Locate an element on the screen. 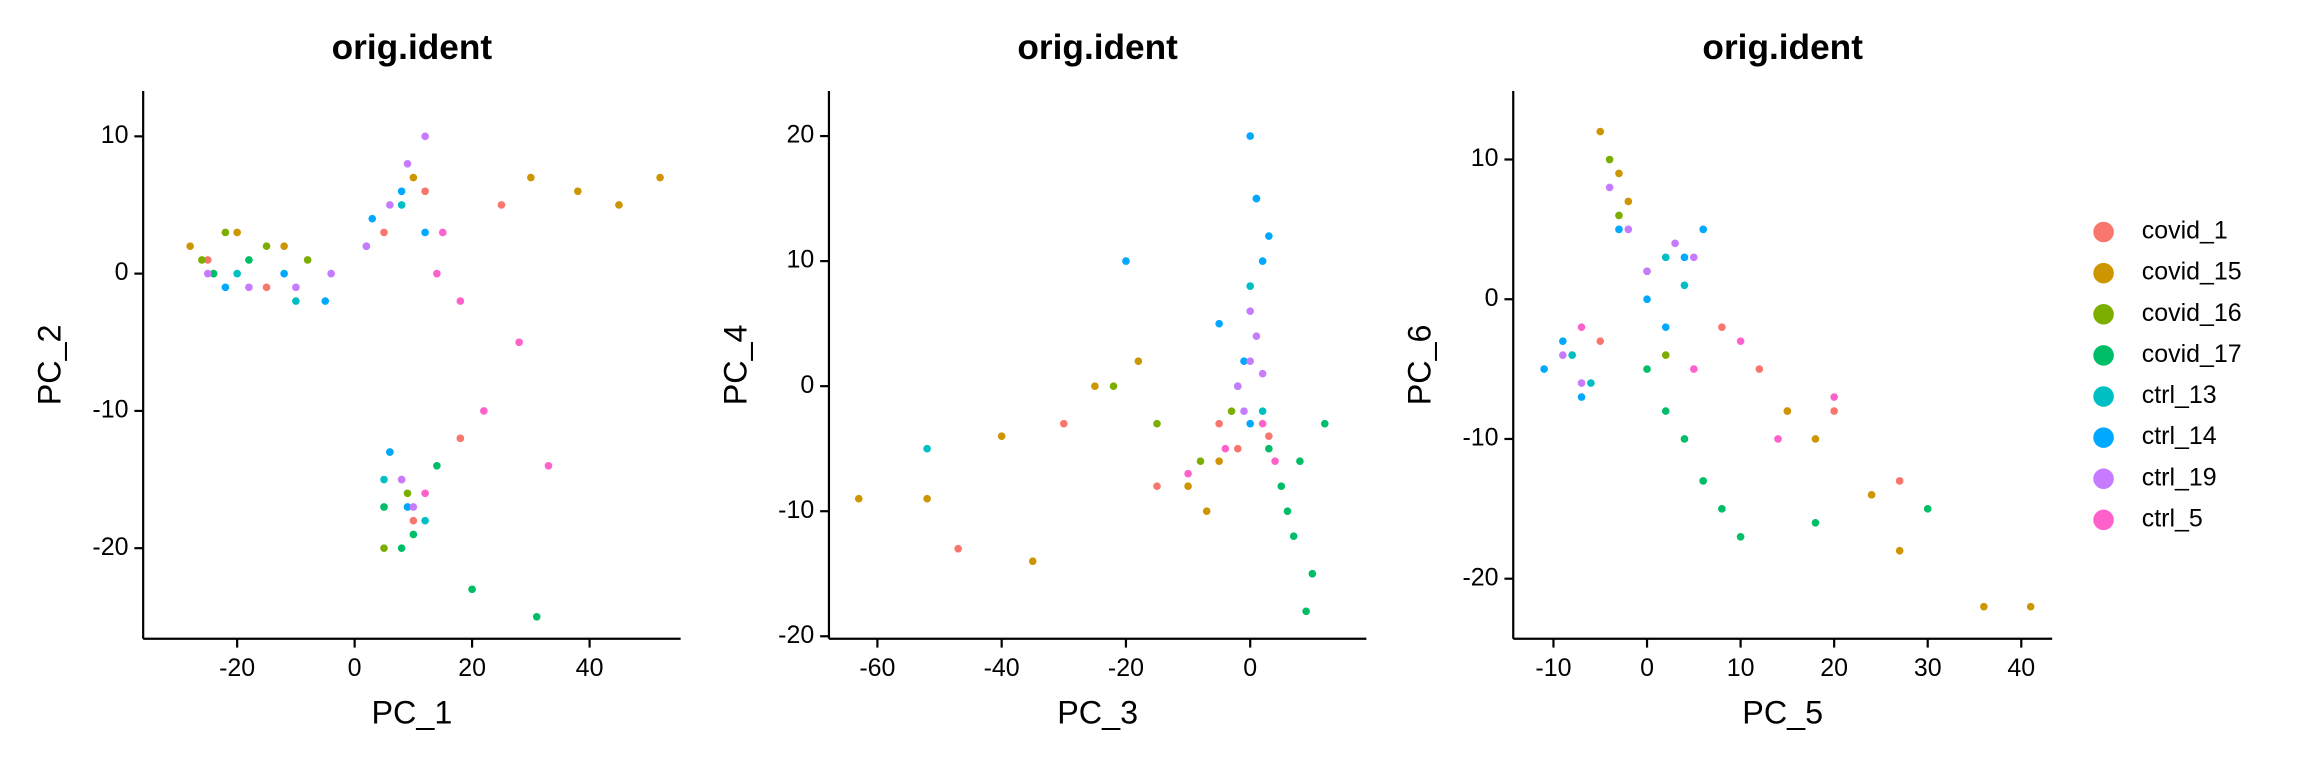  legend-label: covid_17 is located at coordinates (2192, 354).